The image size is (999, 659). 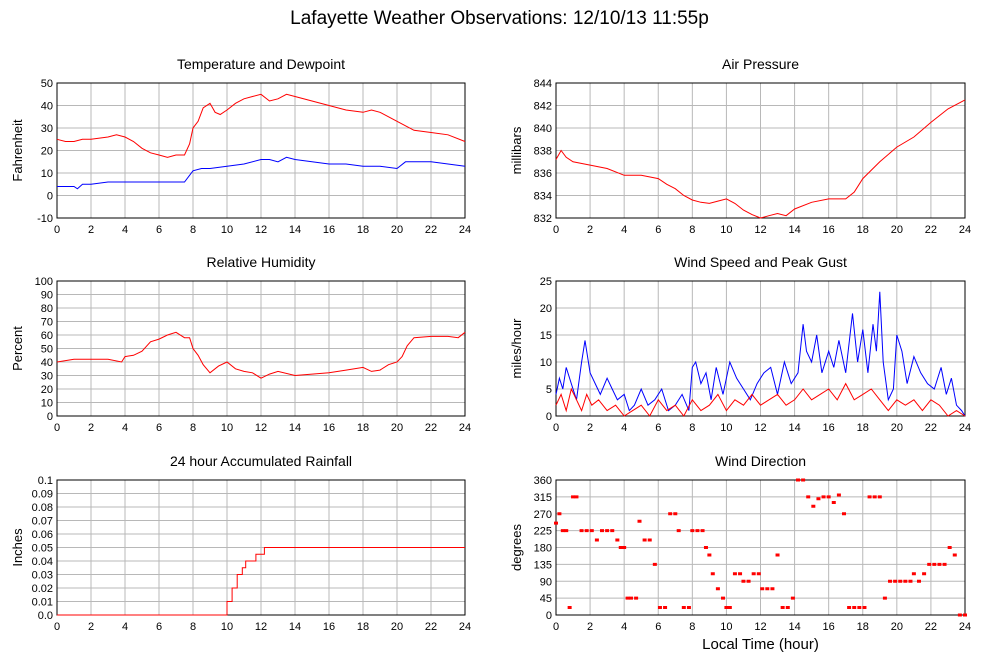 What do you see at coordinates (549, 616) in the screenshot?
I see `y-tick-label: 0` at bounding box center [549, 616].